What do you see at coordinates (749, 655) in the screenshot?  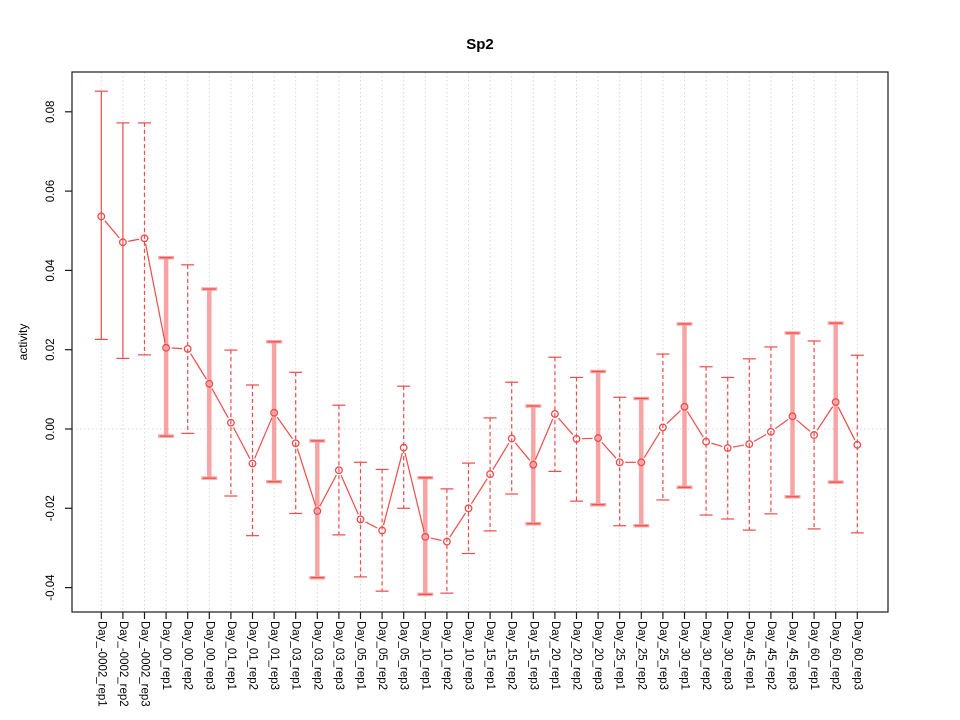 I see `x-tick-label: Day_45_rep1` at bounding box center [749, 655].